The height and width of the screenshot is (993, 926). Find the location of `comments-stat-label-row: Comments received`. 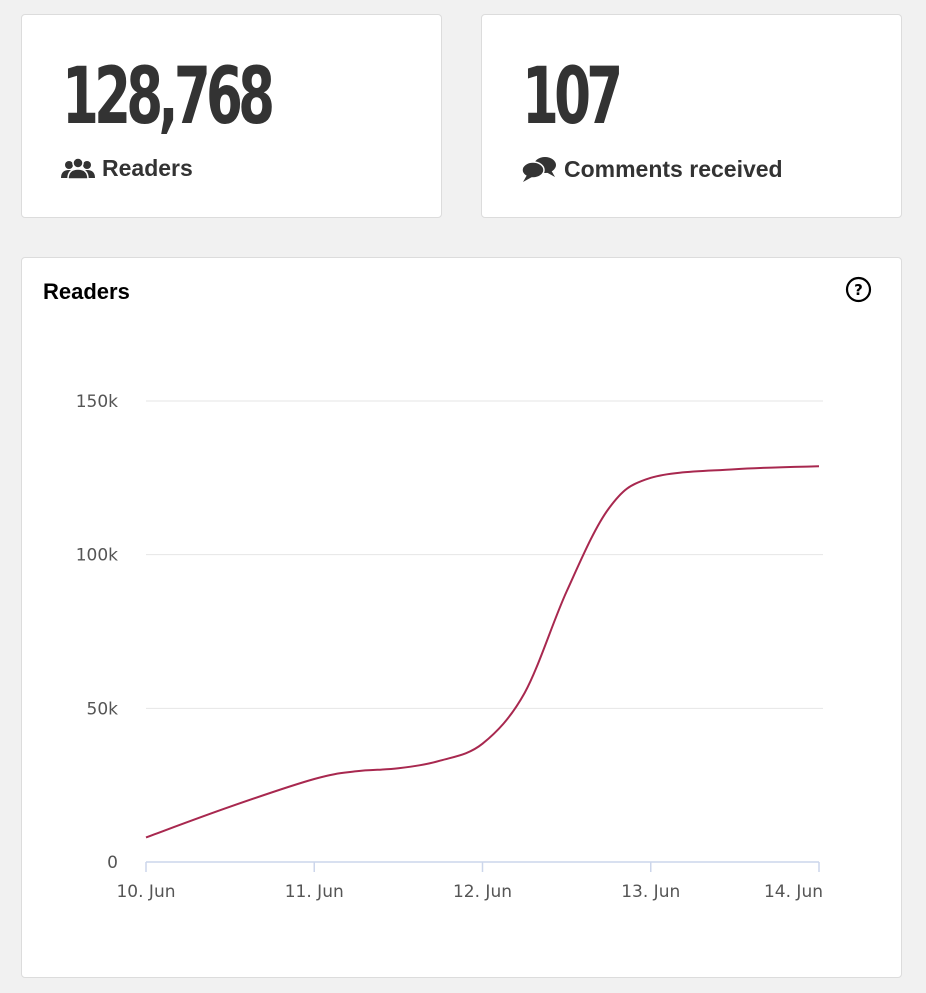

comments-stat-label-row: Comments received is located at coordinates (651, 169).